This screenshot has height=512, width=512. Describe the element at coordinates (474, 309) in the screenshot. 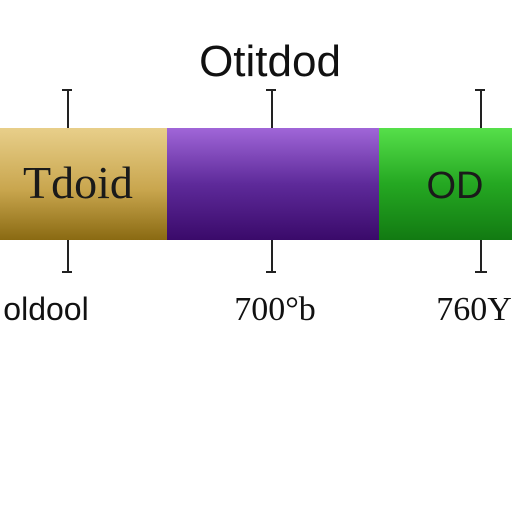

I see `tick-label: 760Y` at that location.